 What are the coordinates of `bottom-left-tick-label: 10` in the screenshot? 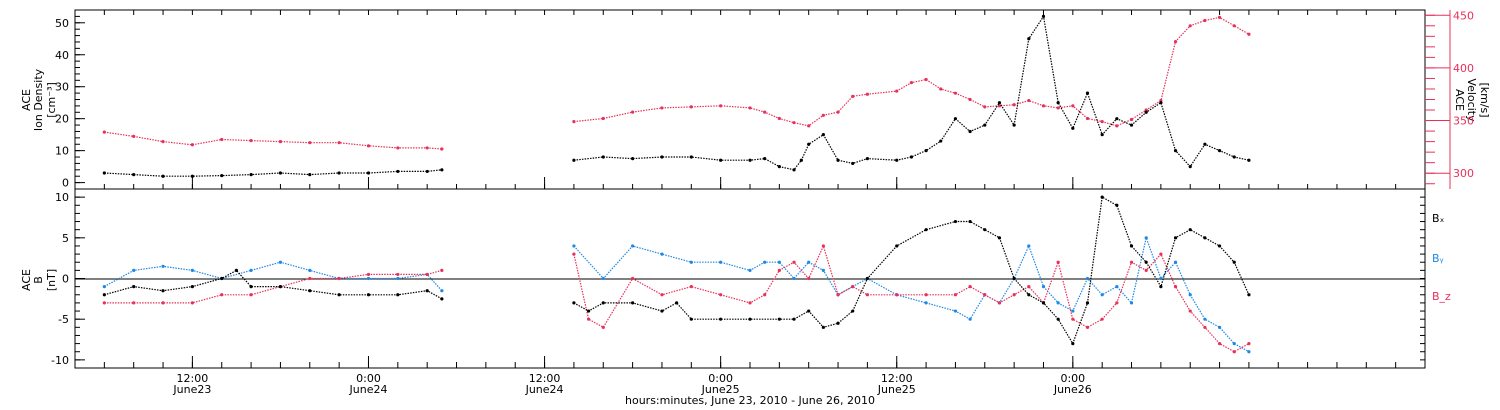 It's located at (62, 197).